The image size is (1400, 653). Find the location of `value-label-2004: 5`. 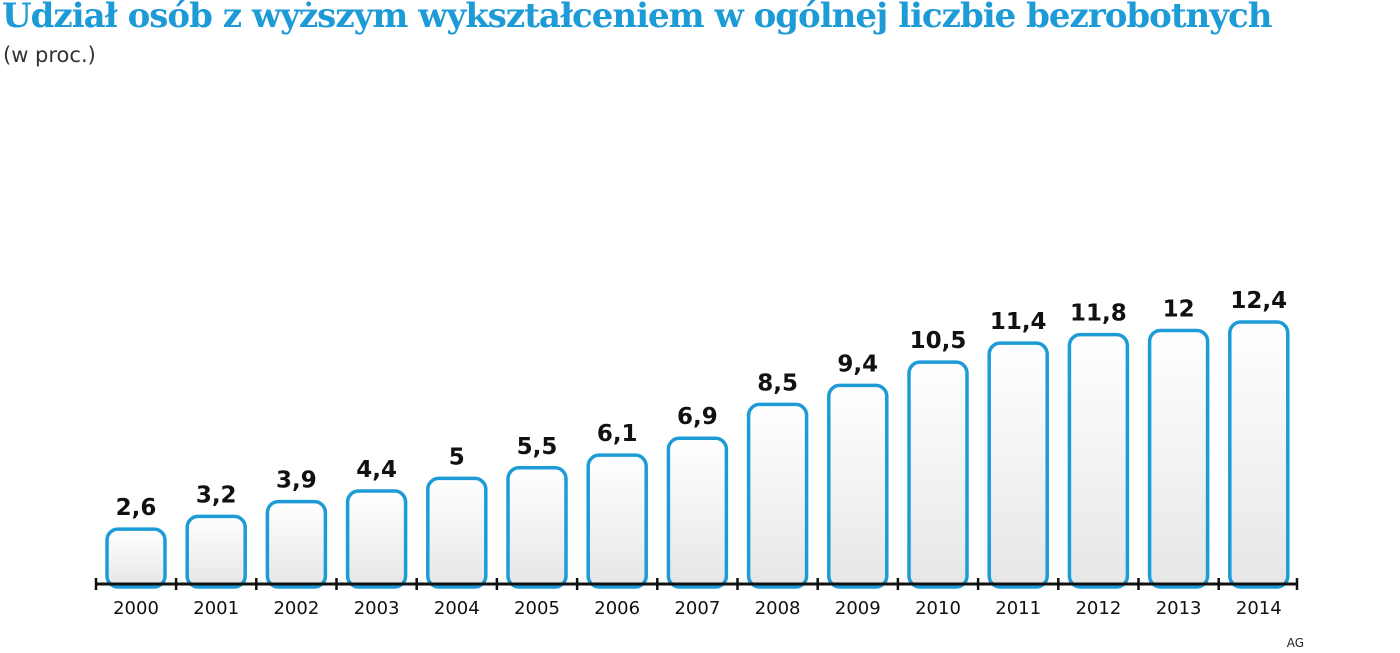

value-label-2004: 5 is located at coordinates (457, 457).